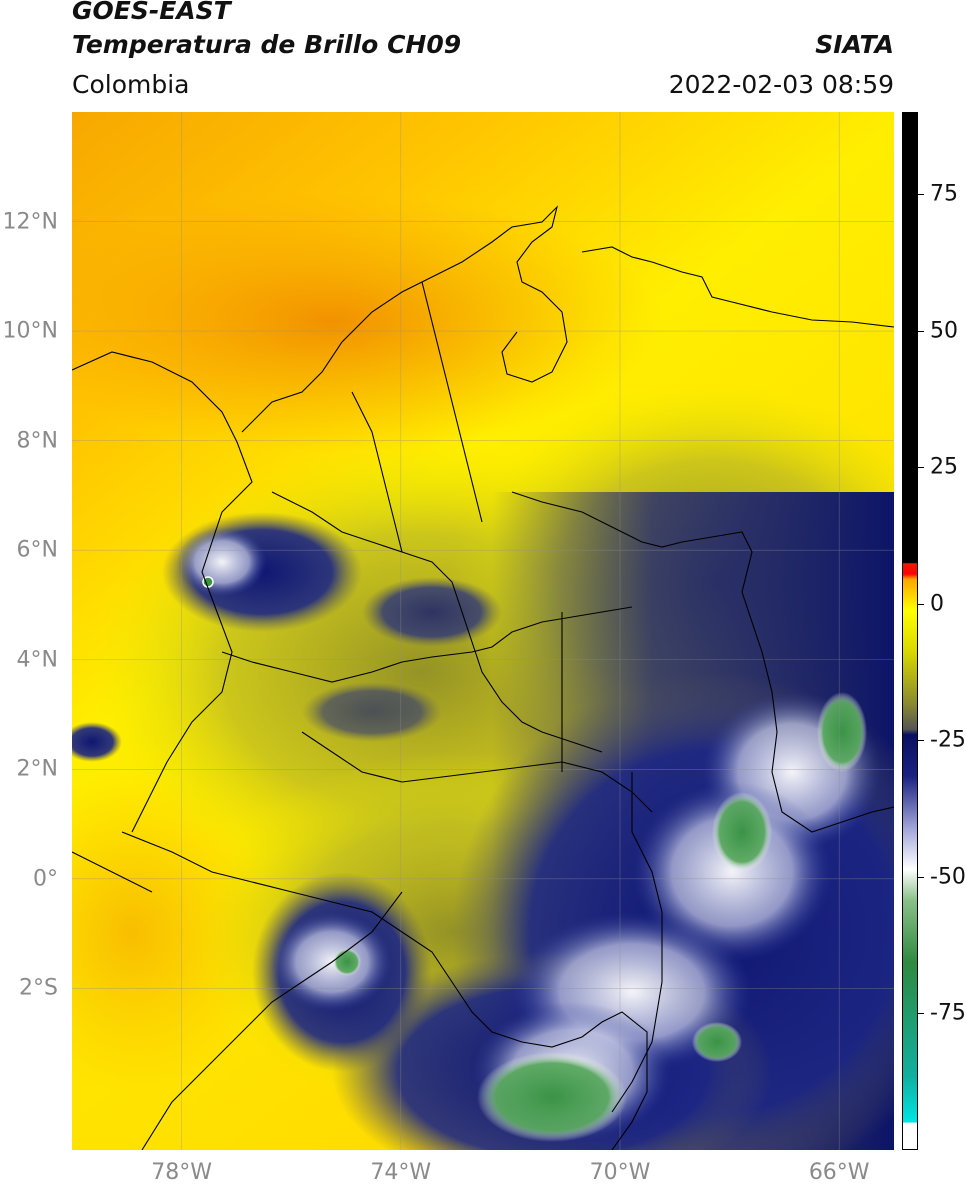 This screenshot has width=966, height=1190. What do you see at coordinates (948, 1013) in the screenshot?
I see `colorbar-tick-label: -75` at bounding box center [948, 1013].